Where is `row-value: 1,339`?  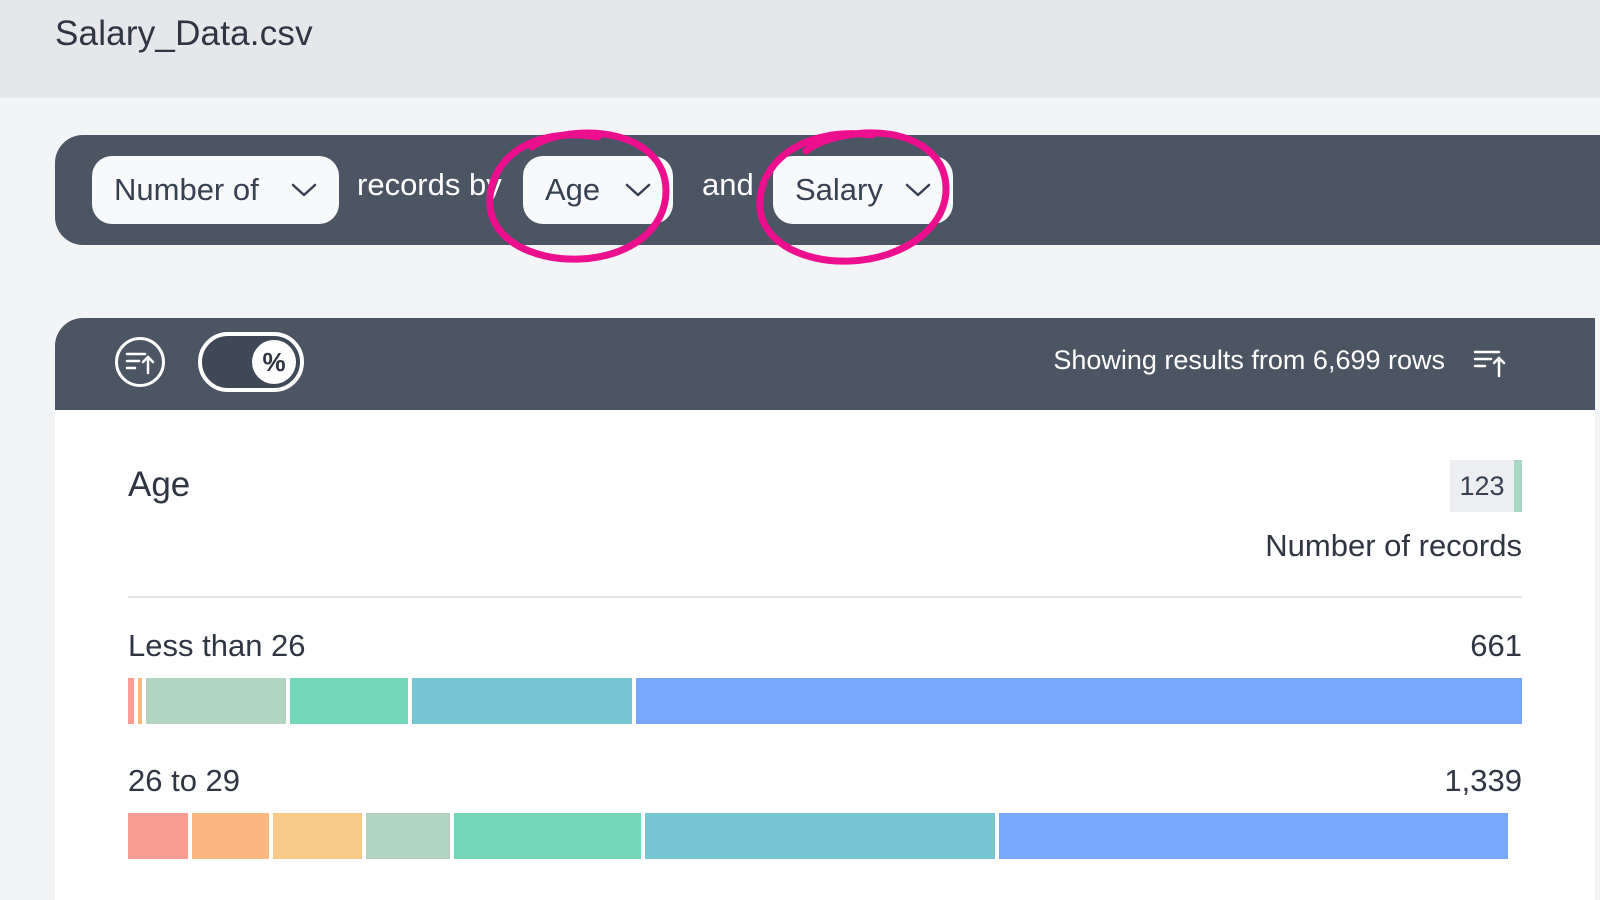
row-value: 1,339 is located at coordinates (1483, 780).